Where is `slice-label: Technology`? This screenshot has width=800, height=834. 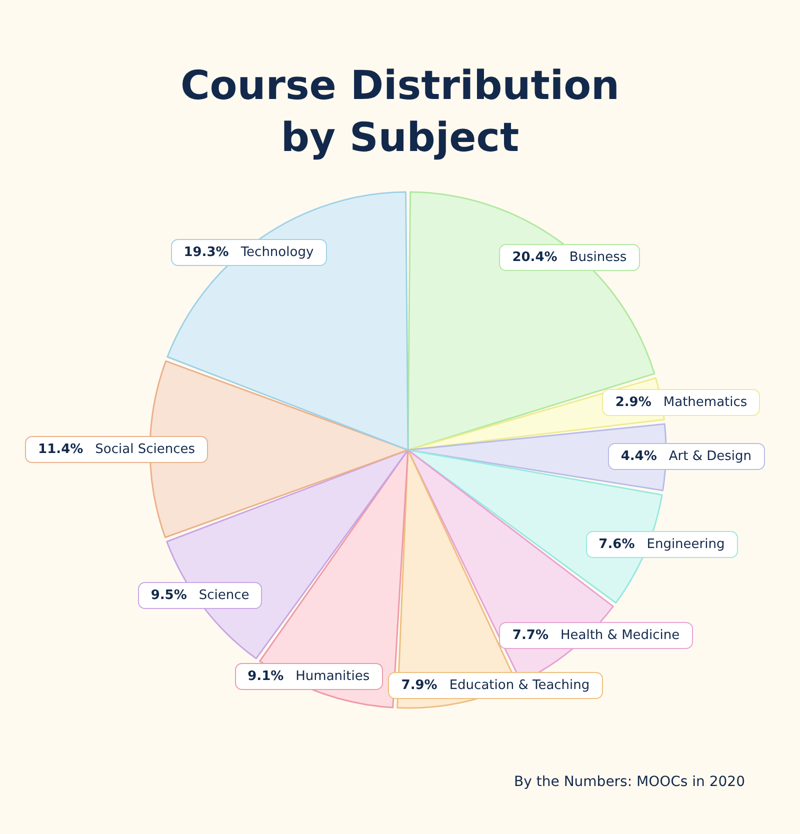 slice-label: Technology is located at coordinates (277, 252).